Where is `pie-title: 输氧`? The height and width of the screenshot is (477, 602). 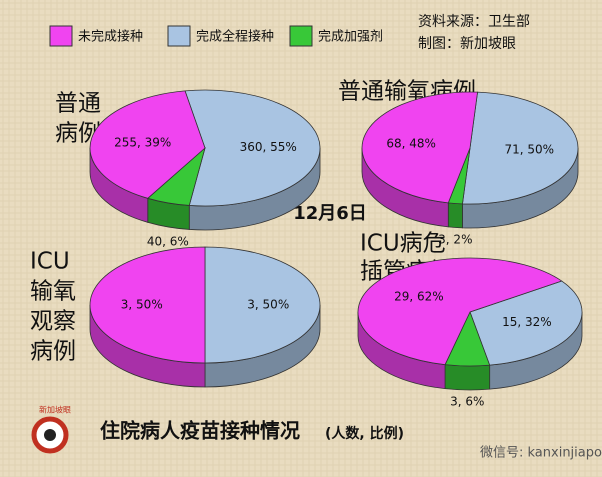 pie-title: 输氧 is located at coordinates (53, 292).